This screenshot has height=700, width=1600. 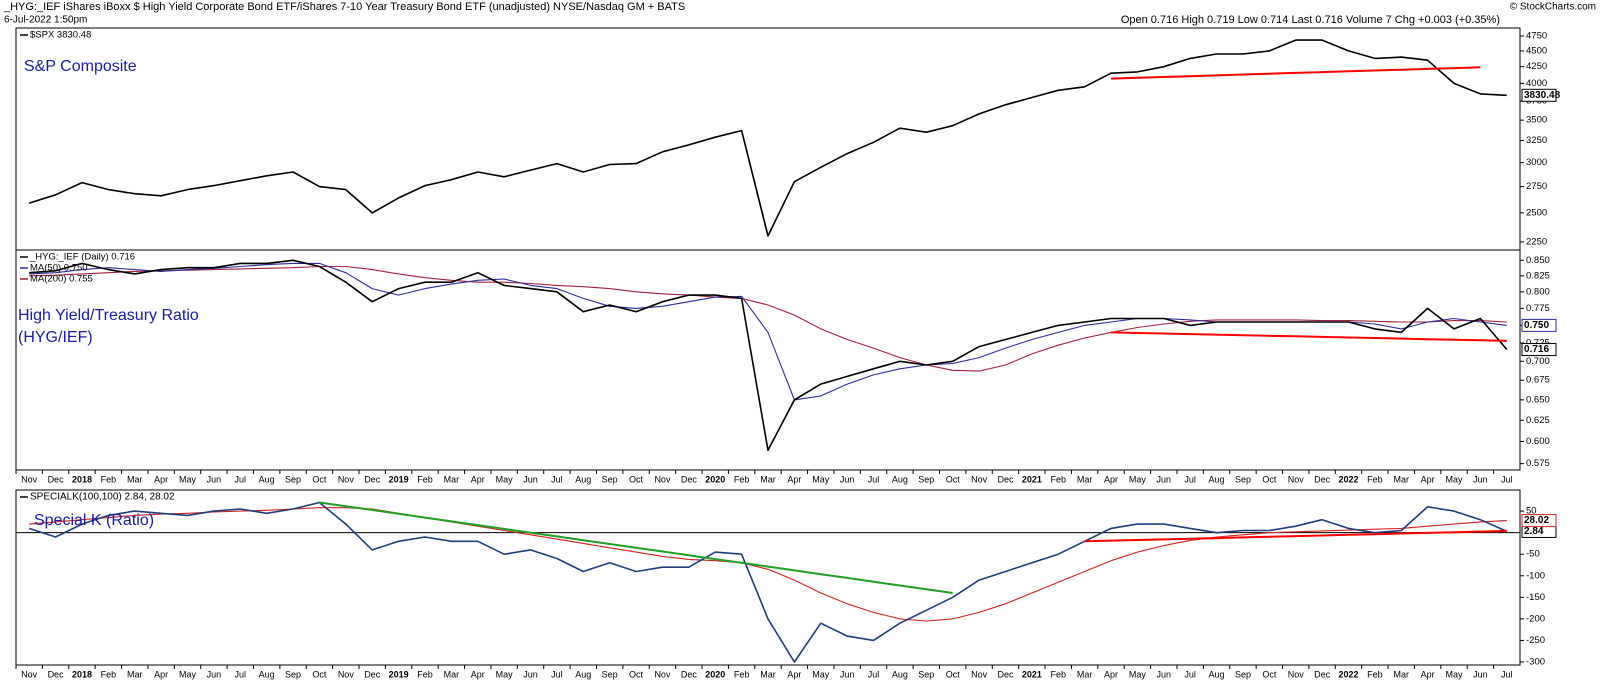 What do you see at coordinates (1536, 83) in the screenshot?
I see `y-tick-label: 4000` at bounding box center [1536, 83].